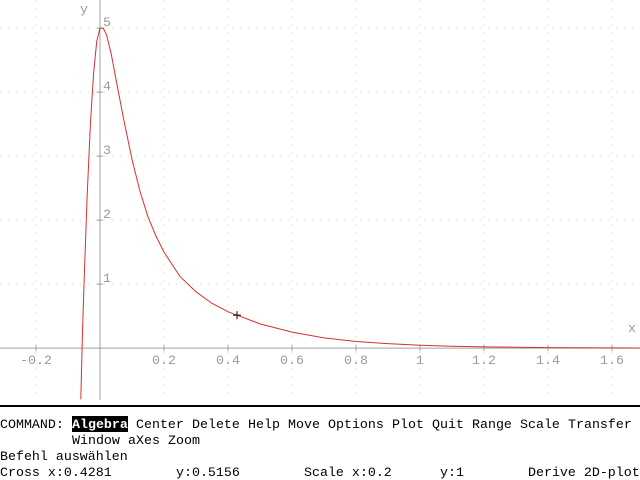  What do you see at coordinates (84, 9) in the screenshot?
I see `y-axis-label: y` at bounding box center [84, 9].